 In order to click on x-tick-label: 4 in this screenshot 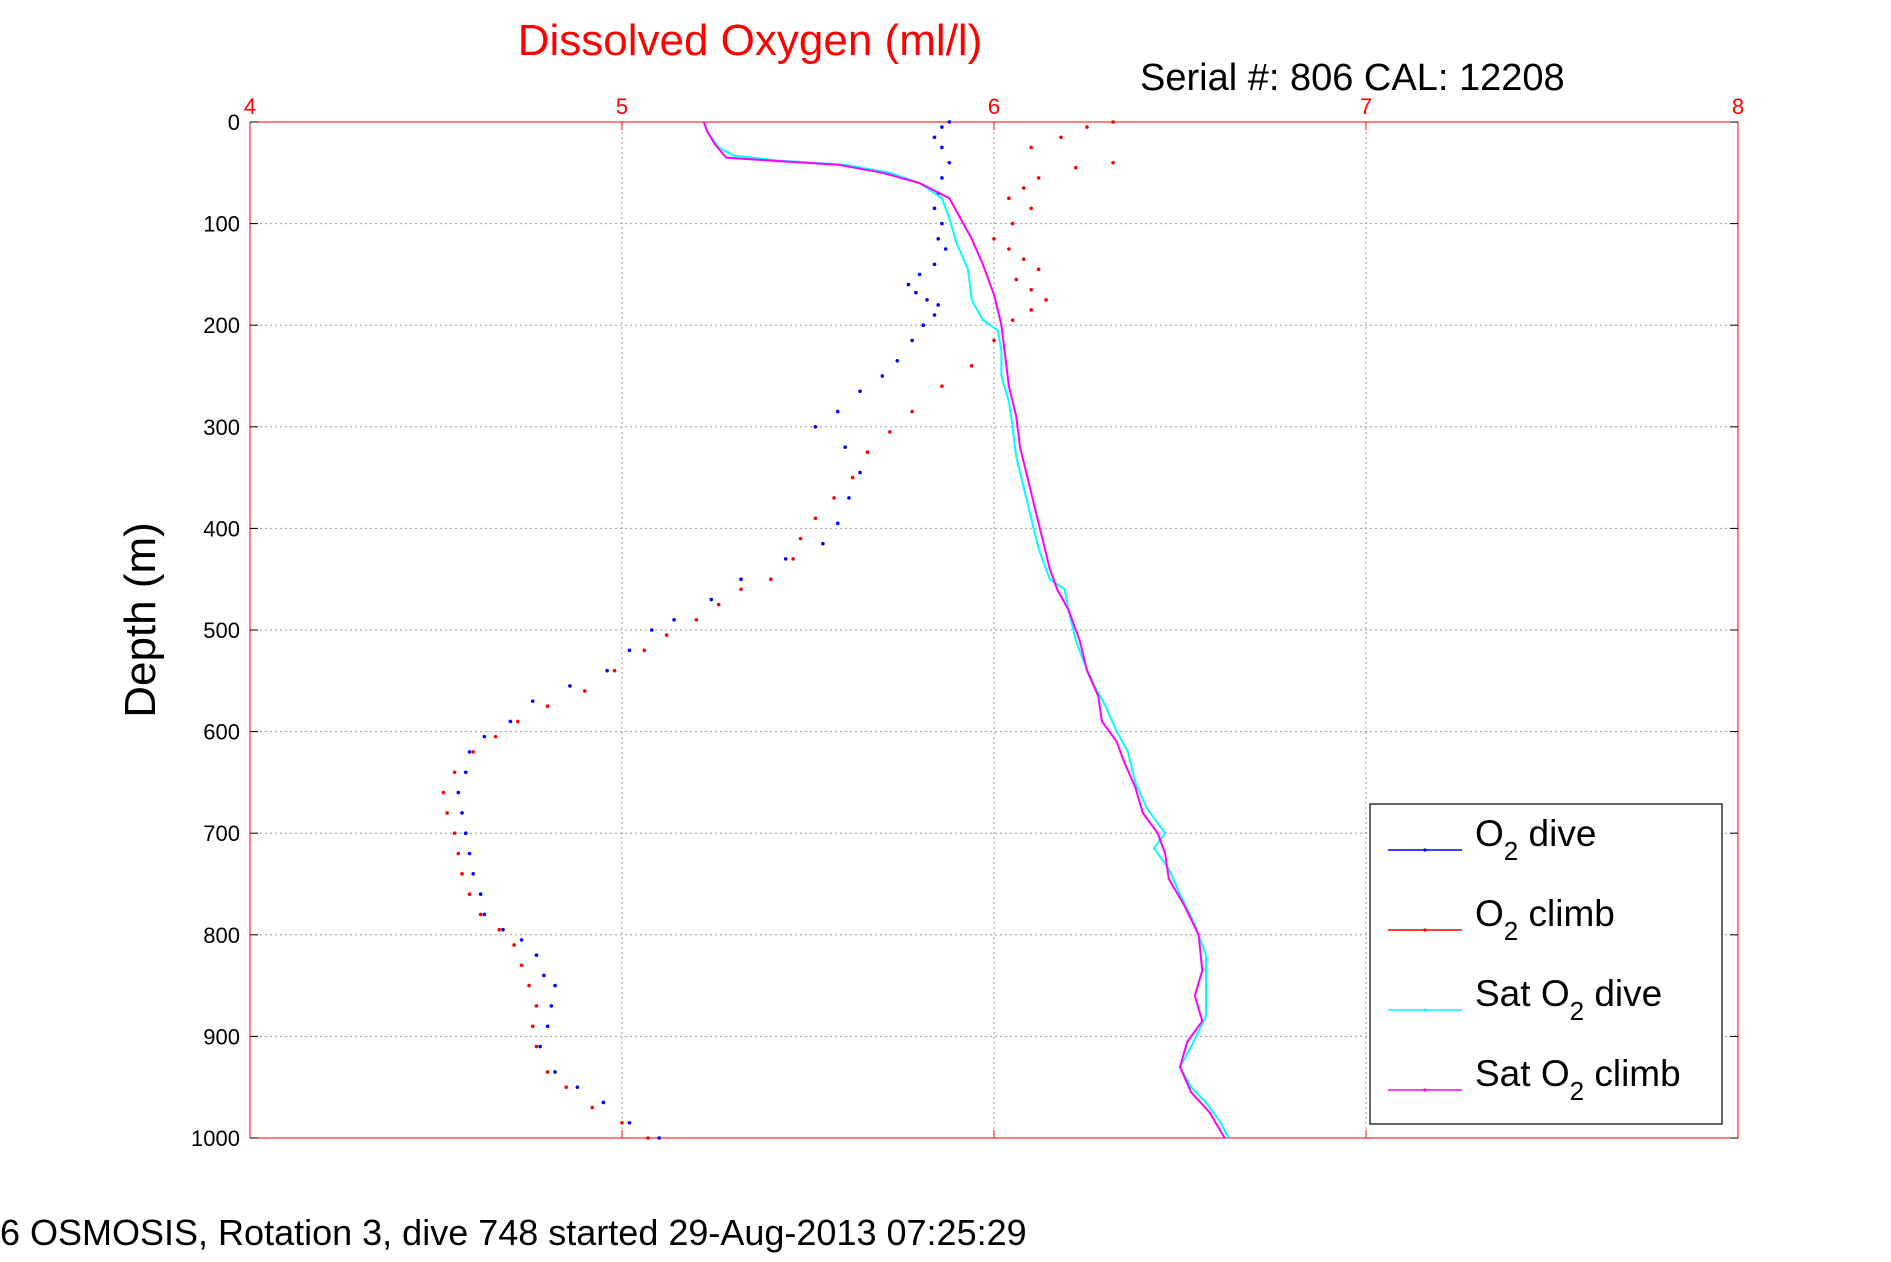, I will do `click(250, 106)`.